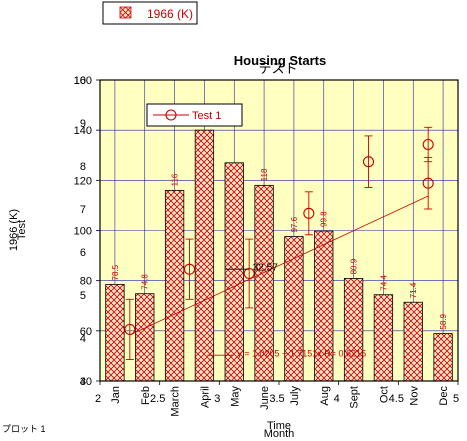 The image size is (467, 441). I want to click on scatter-x-axis-title: Time, so click(279, 426).